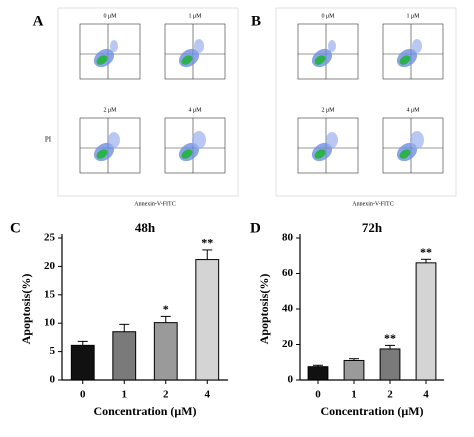  Describe the element at coordinates (50, 294) in the screenshot. I see `y-tick-label: 15` at that location.